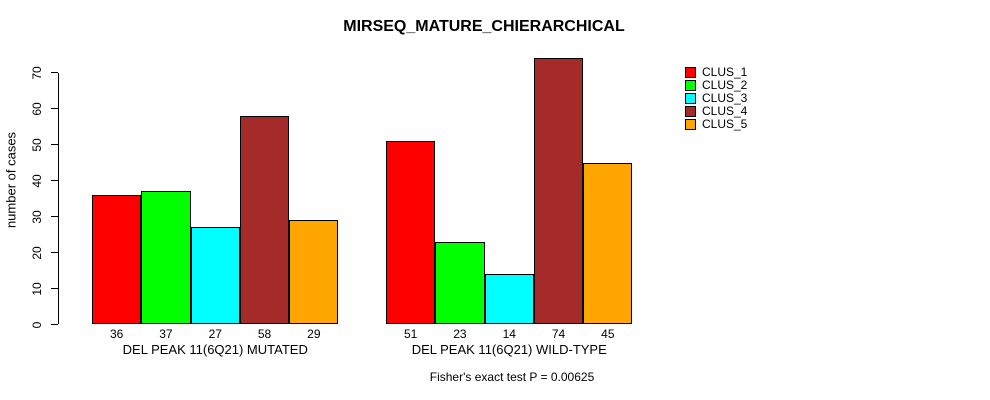 The height and width of the screenshot is (400, 990). Describe the element at coordinates (410, 334) in the screenshot. I see `bar-value-label: 51` at that location.